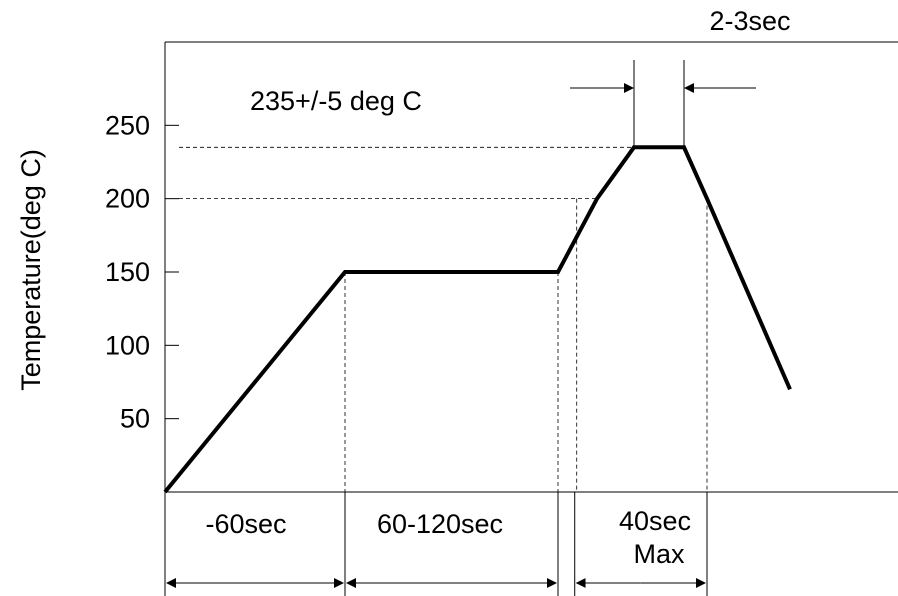 The height and width of the screenshot is (596, 898). What do you see at coordinates (127, 345) in the screenshot?
I see `y-tick-label-100: 100` at bounding box center [127, 345].